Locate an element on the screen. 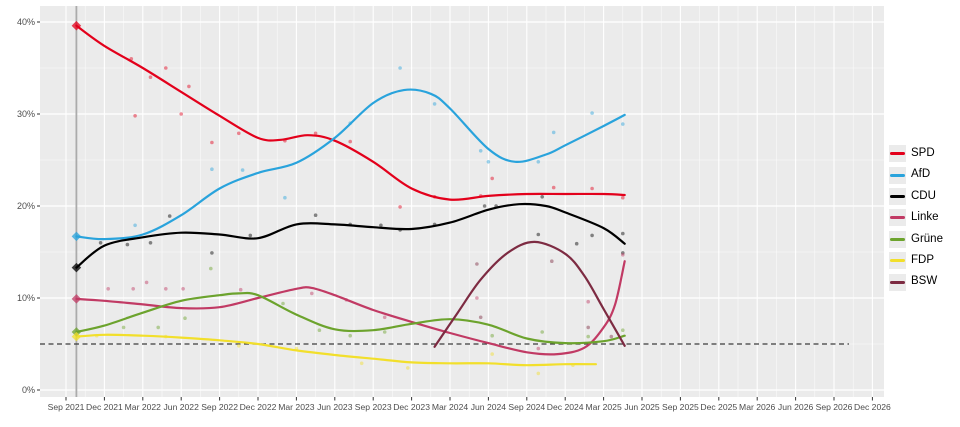 The image size is (960, 427). legend-item-linke: Linke is located at coordinates (916, 217).